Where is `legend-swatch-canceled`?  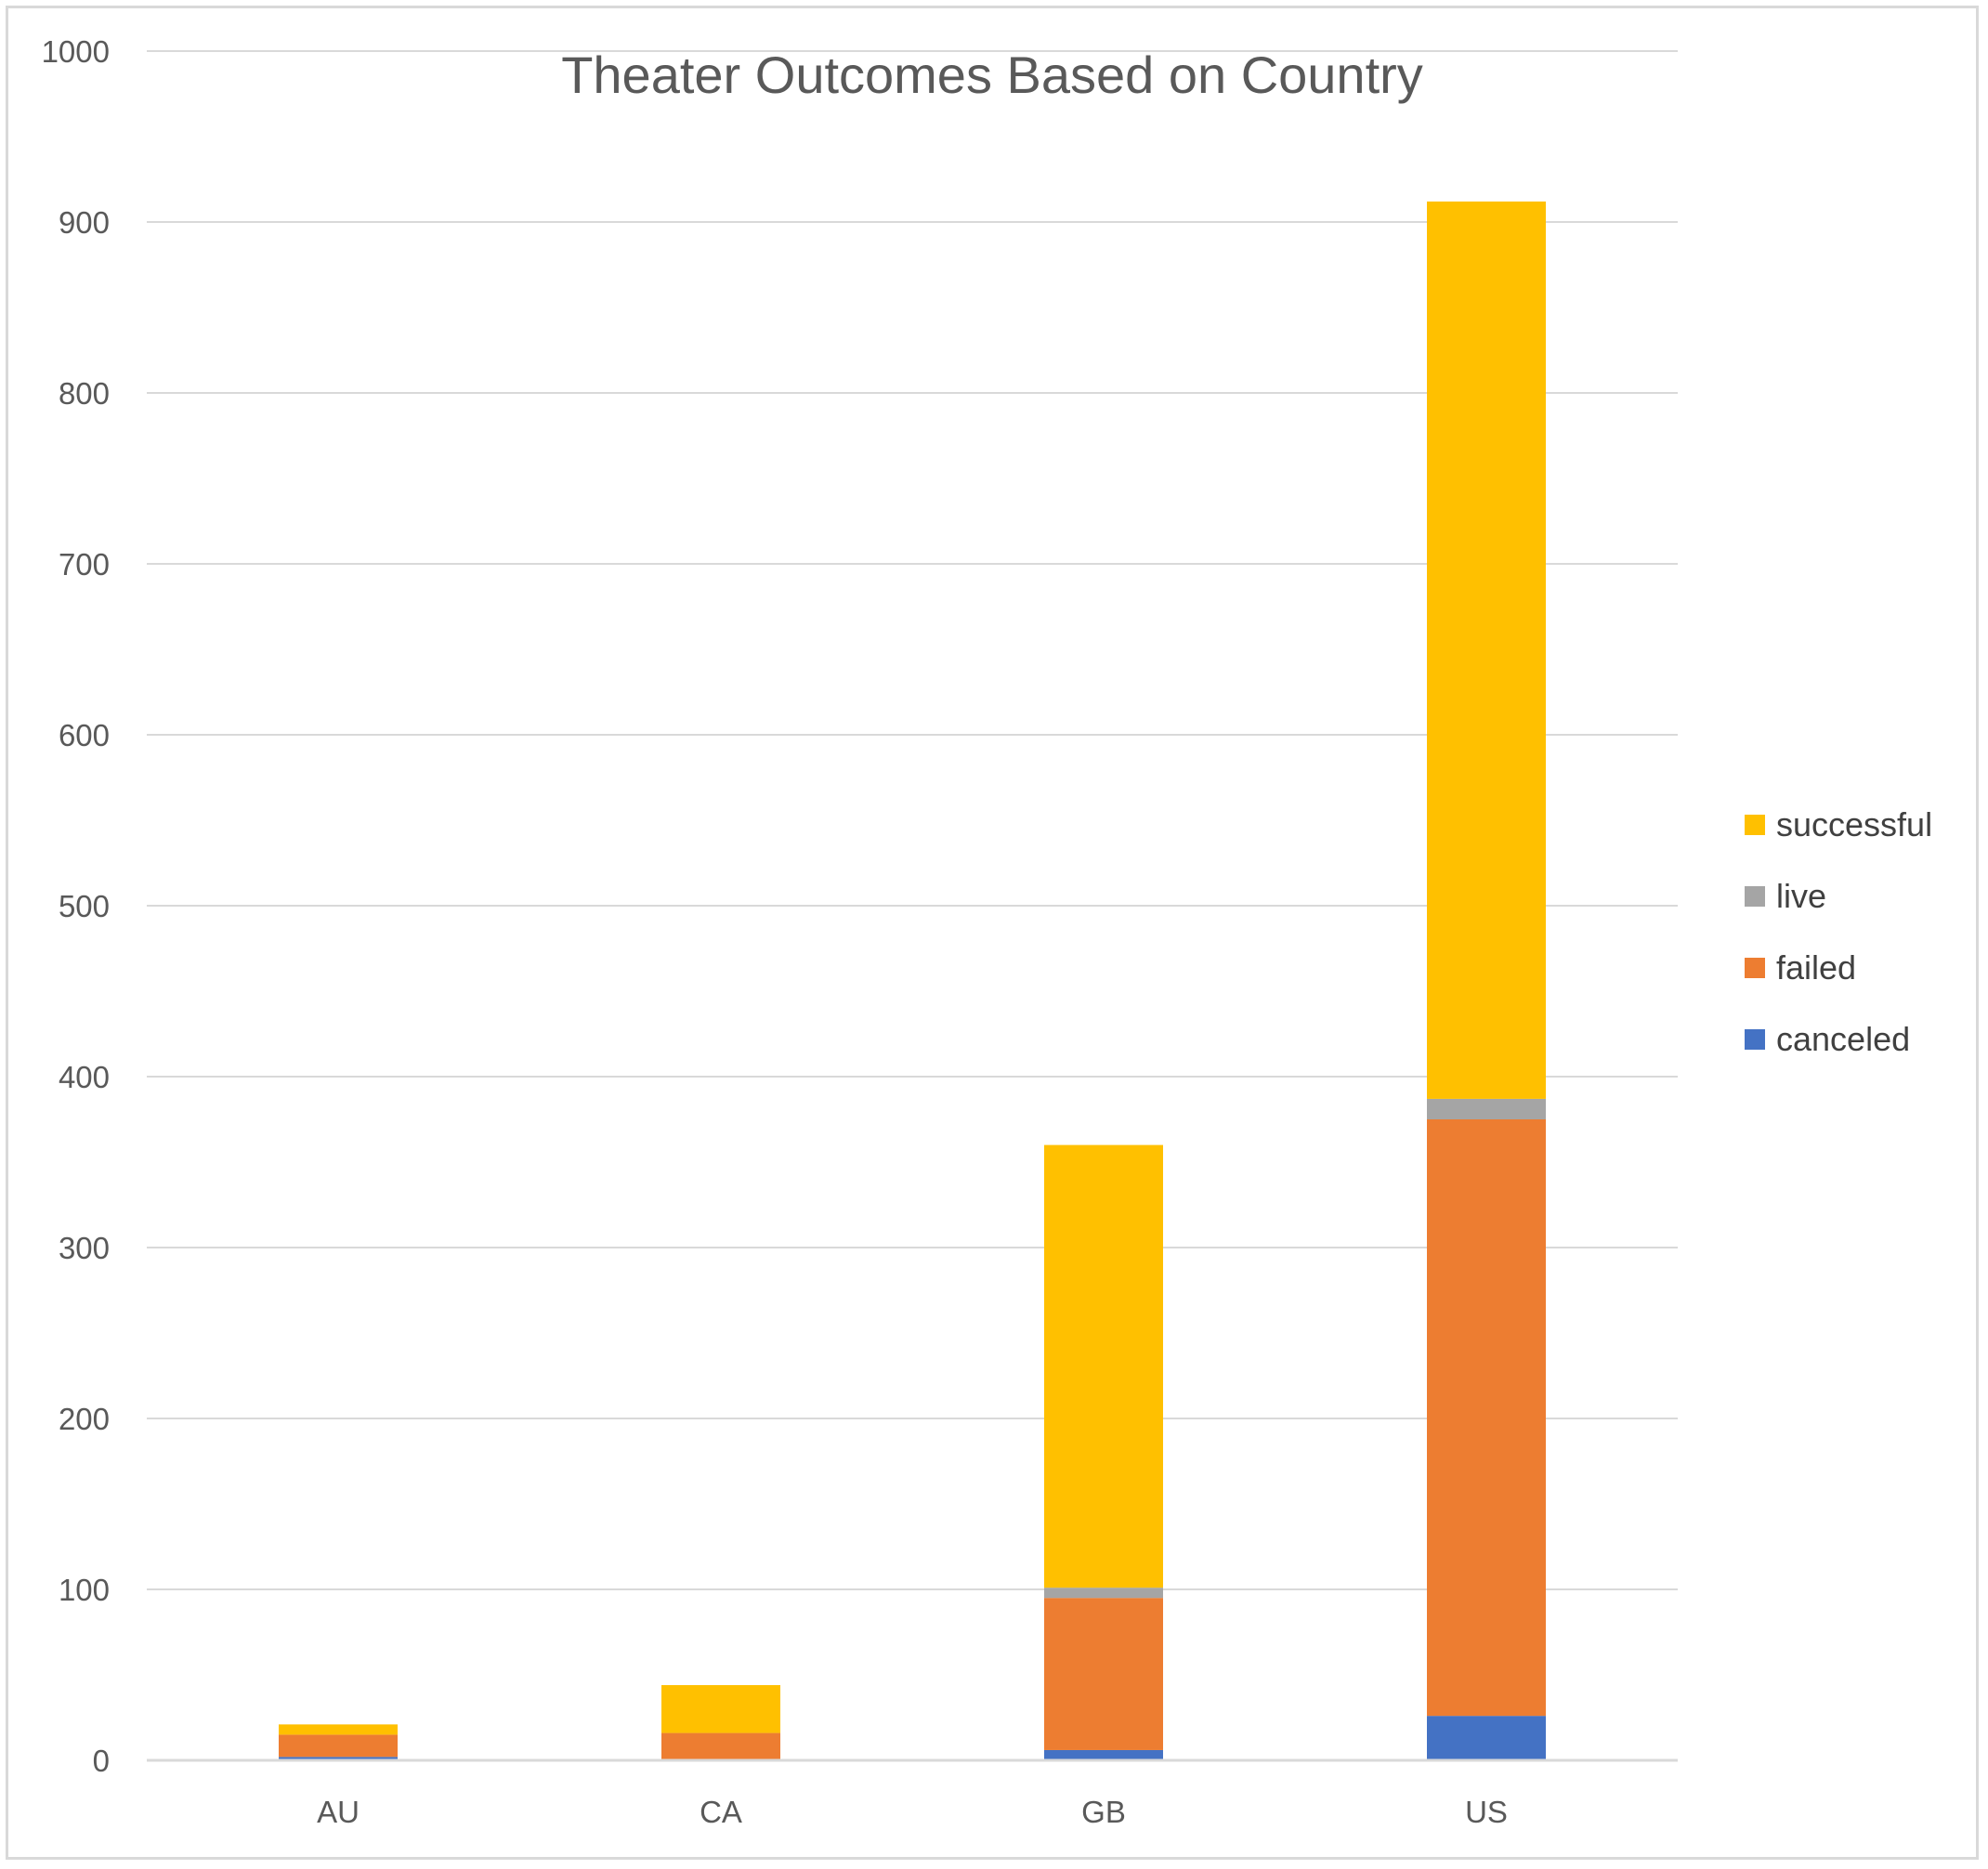
legend-swatch-canceled is located at coordinates (1755, 1039).